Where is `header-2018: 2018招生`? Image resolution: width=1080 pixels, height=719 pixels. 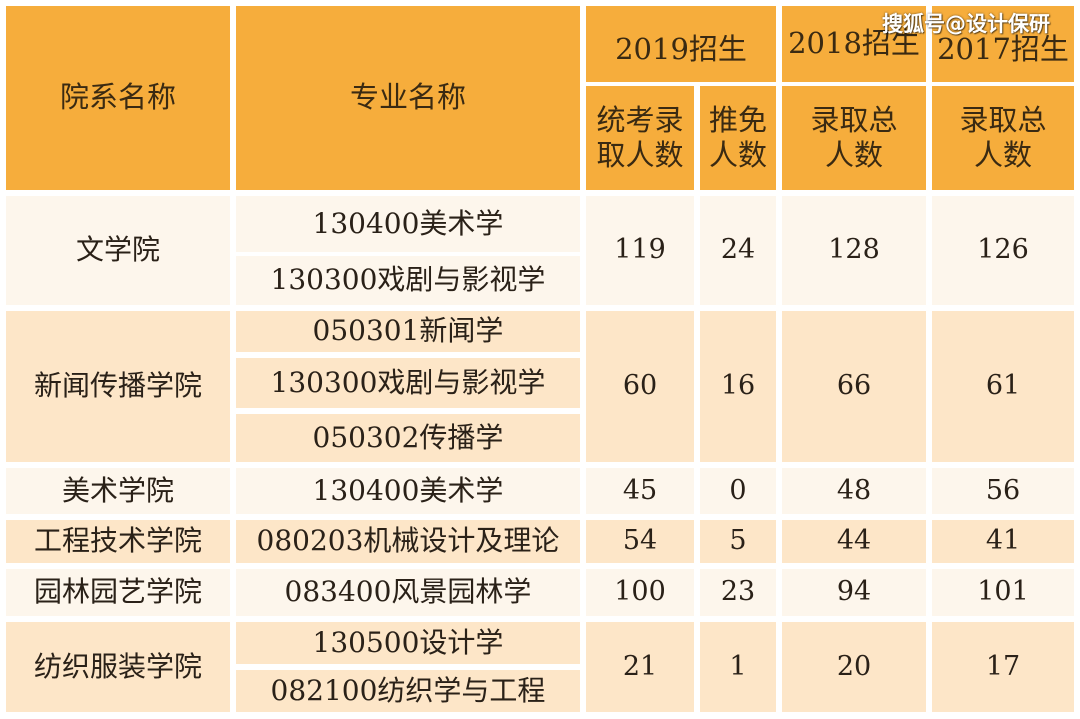
header-2018: 2018招生 is located at coordinates (854, 44).